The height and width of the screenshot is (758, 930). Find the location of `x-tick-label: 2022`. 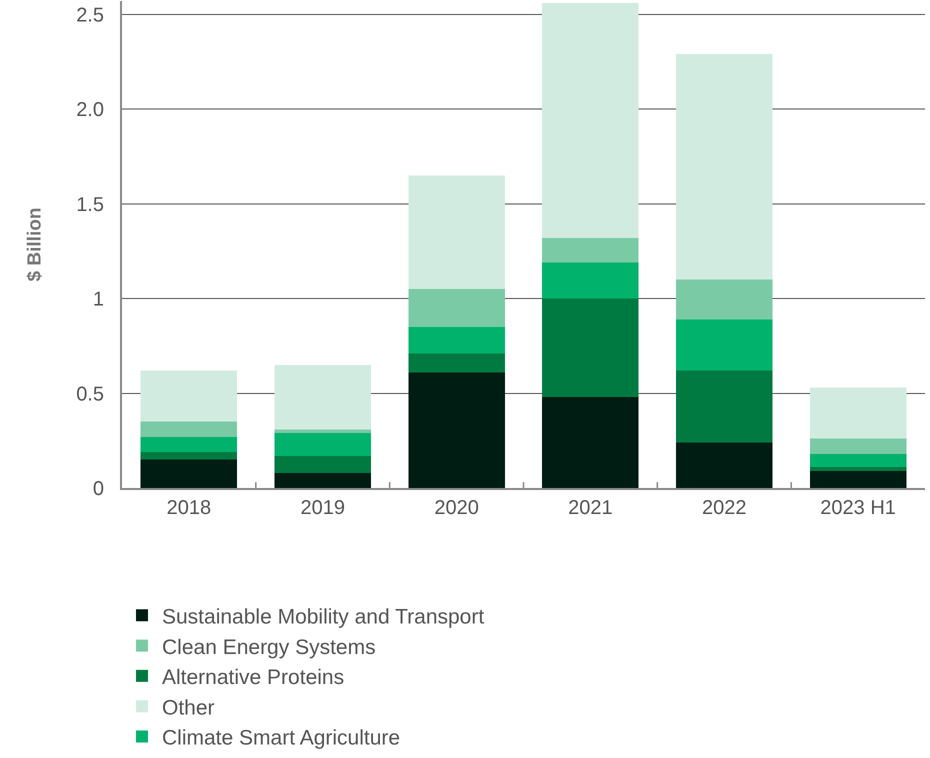

x-tick-label: 2022 is located at coordinates (724, 508).